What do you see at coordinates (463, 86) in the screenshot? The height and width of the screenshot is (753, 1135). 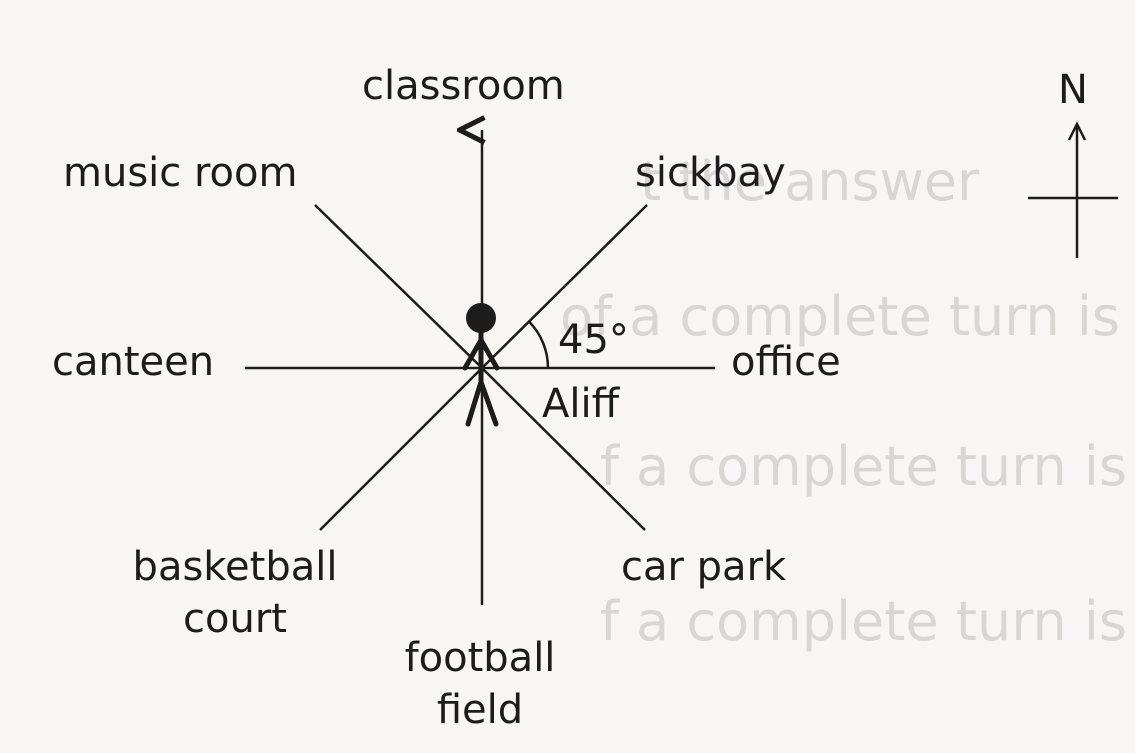 I see `label-classroom: classroom` at bounding box center [463, 86].